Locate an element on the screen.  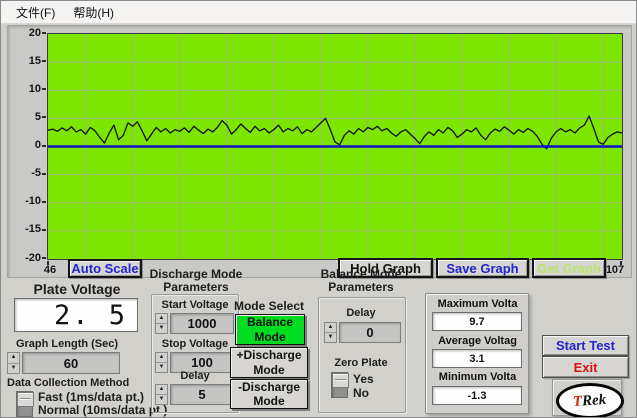
minimum-voltage-value: -1.3 is located at coordinates (477, 395).